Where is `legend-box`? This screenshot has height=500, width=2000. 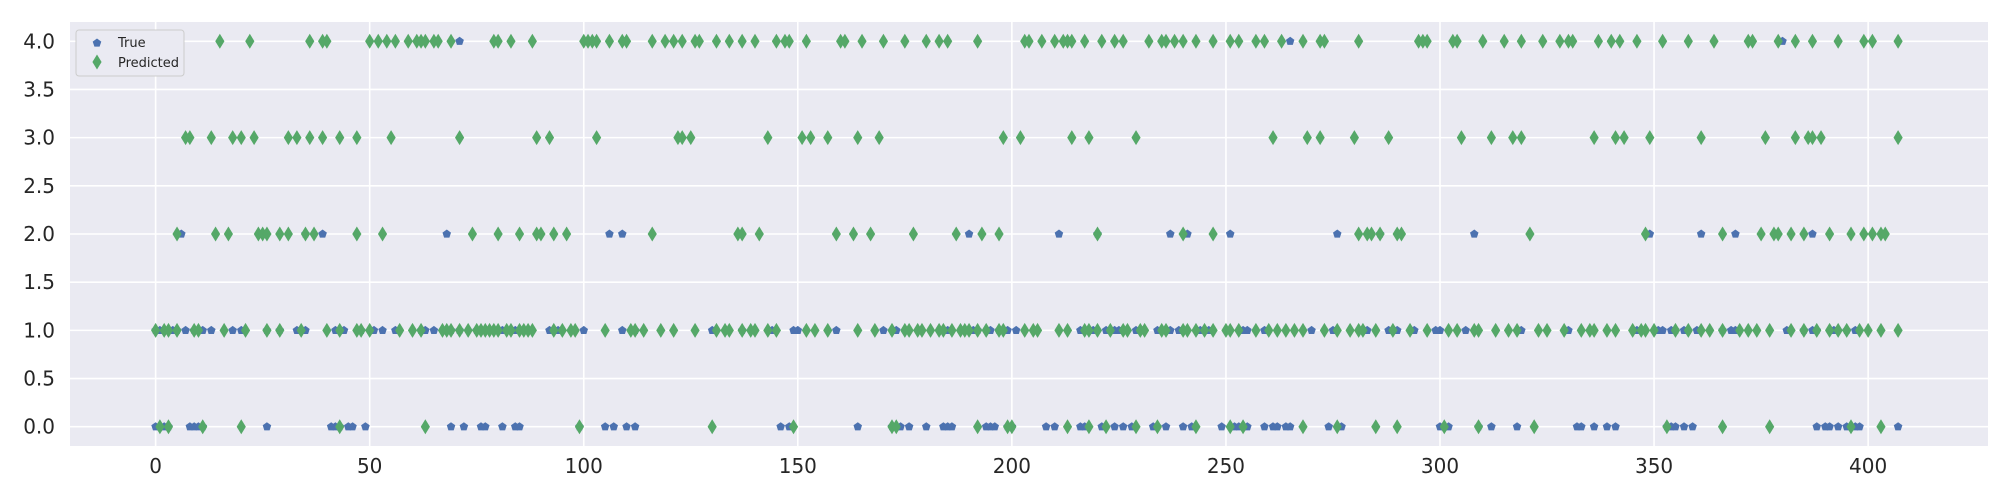 legend-box is located at coordinates (130, 53).